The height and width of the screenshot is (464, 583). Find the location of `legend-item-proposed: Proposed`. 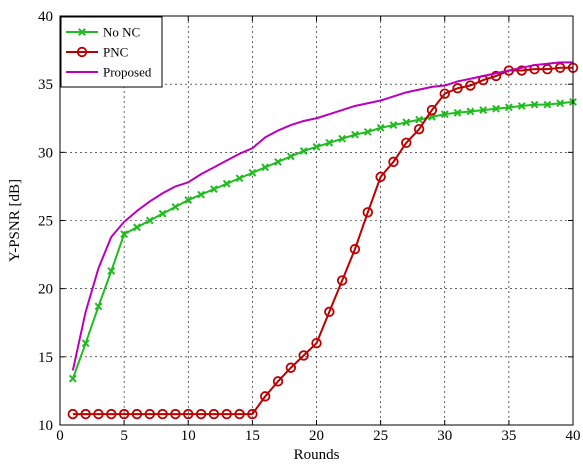

legend-item-proposed: Proposed is located at coordinates (109, 72).